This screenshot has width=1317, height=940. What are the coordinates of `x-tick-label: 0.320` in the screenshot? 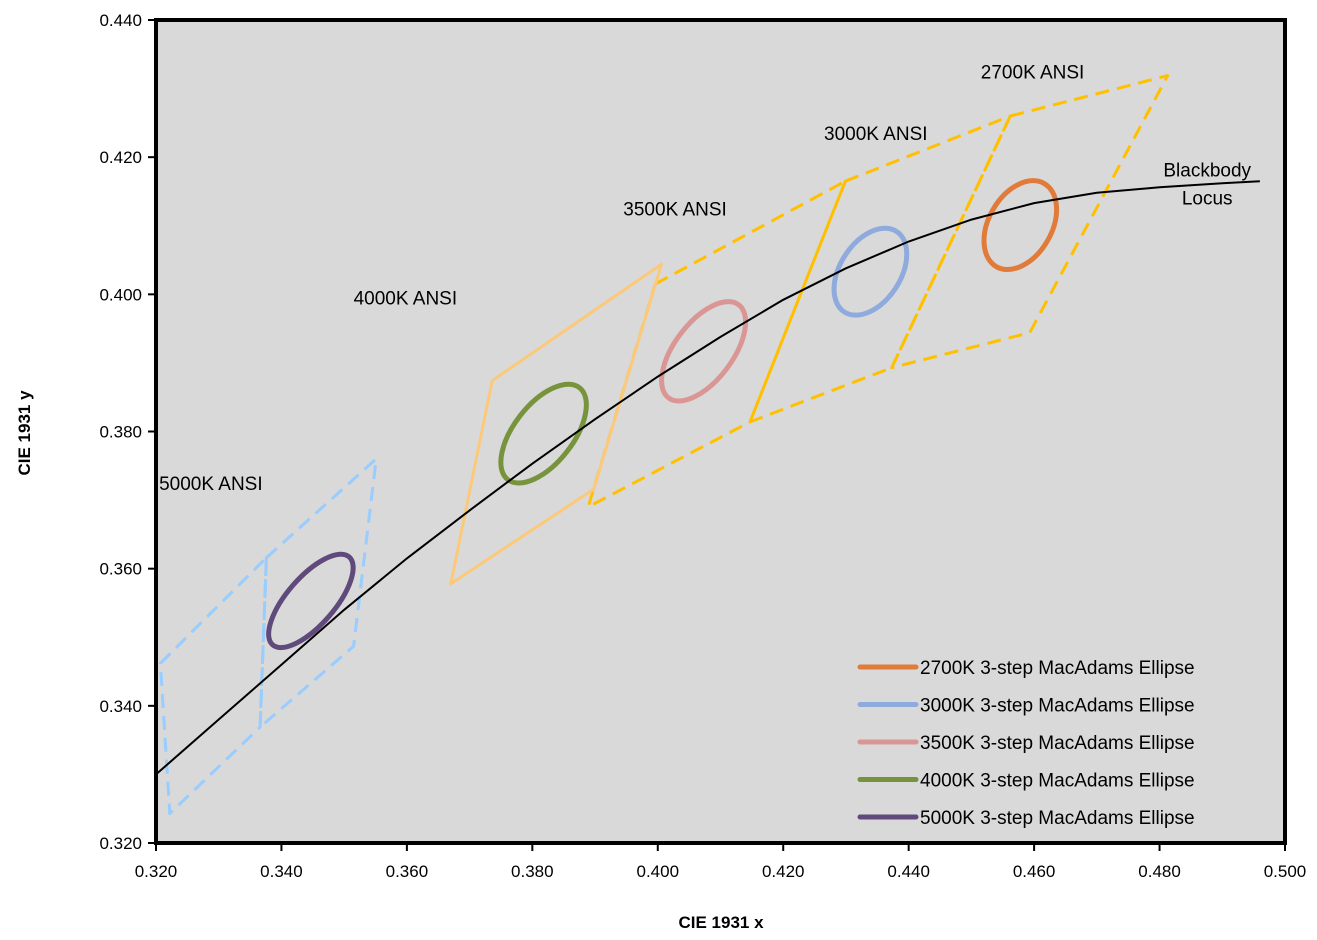 It's located at (156, 871).